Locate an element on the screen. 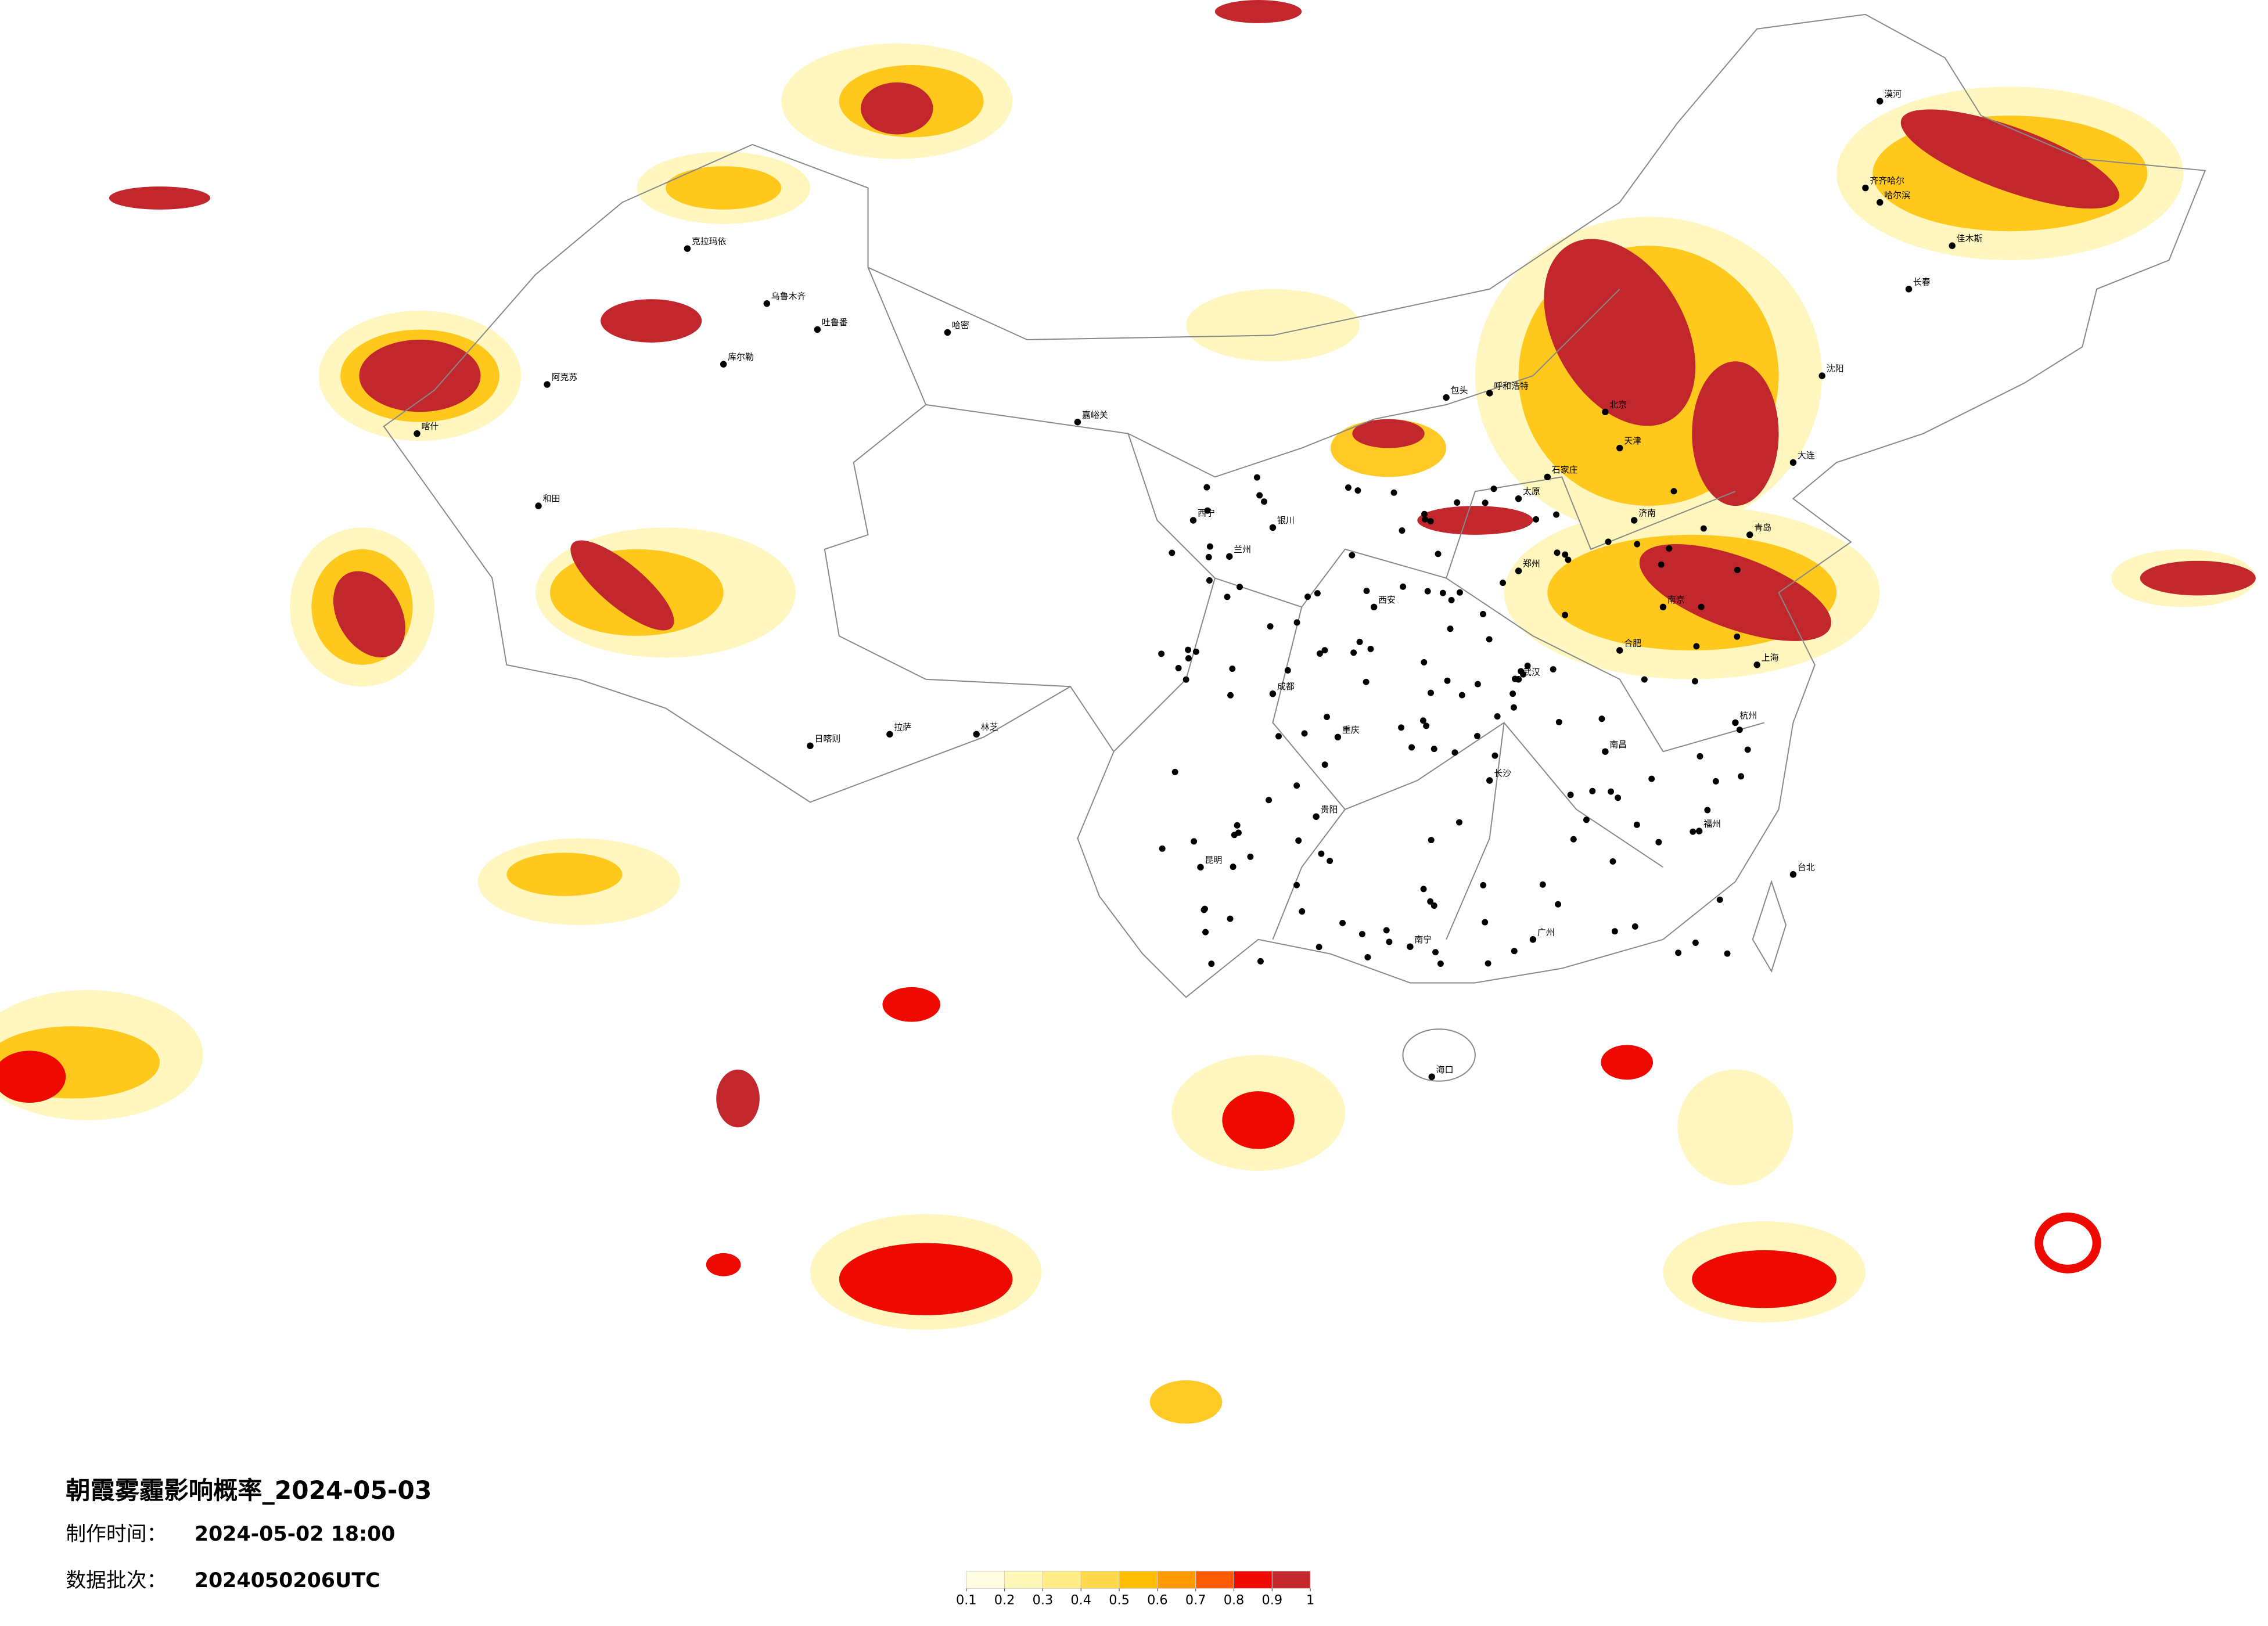 This screenshot has height=1626, width=2268. city-label: 济南 is located at coordinates (1647, 513).